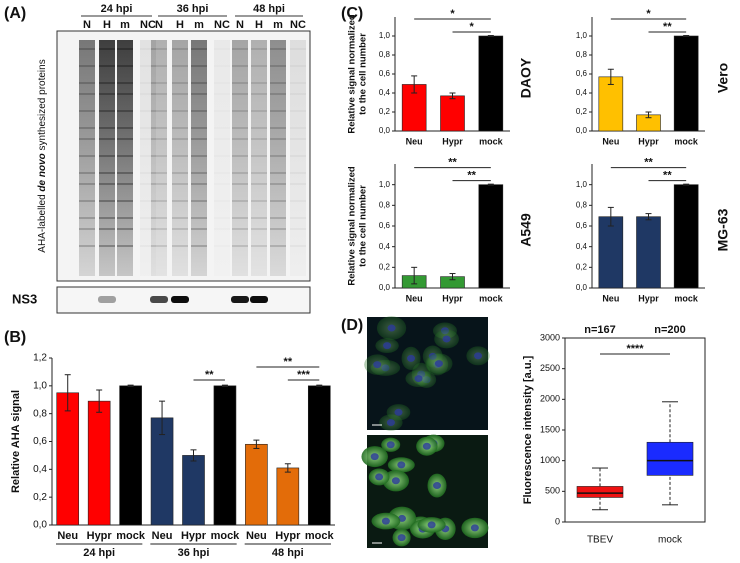  I want to click on significance-label: ****, so click(635, 349).